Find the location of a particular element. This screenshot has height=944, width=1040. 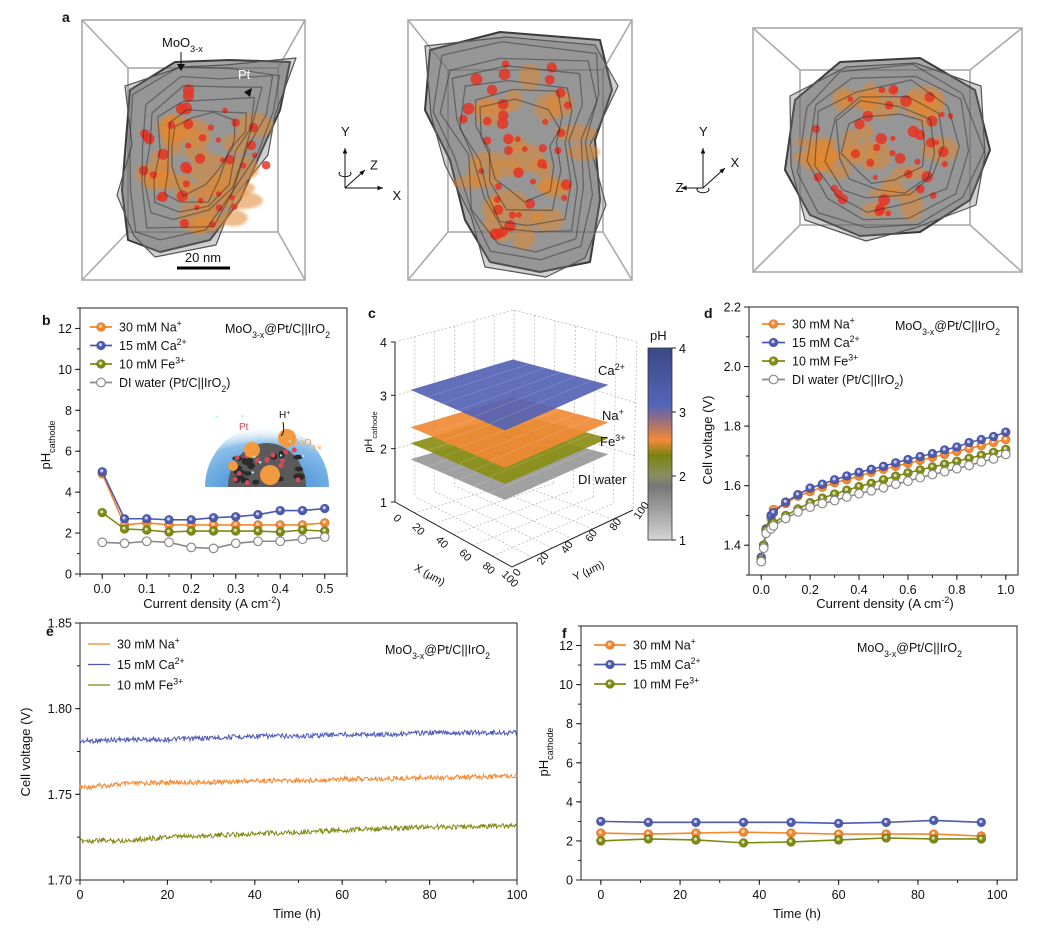

rotation-icon is located at coordinates (345, 174).